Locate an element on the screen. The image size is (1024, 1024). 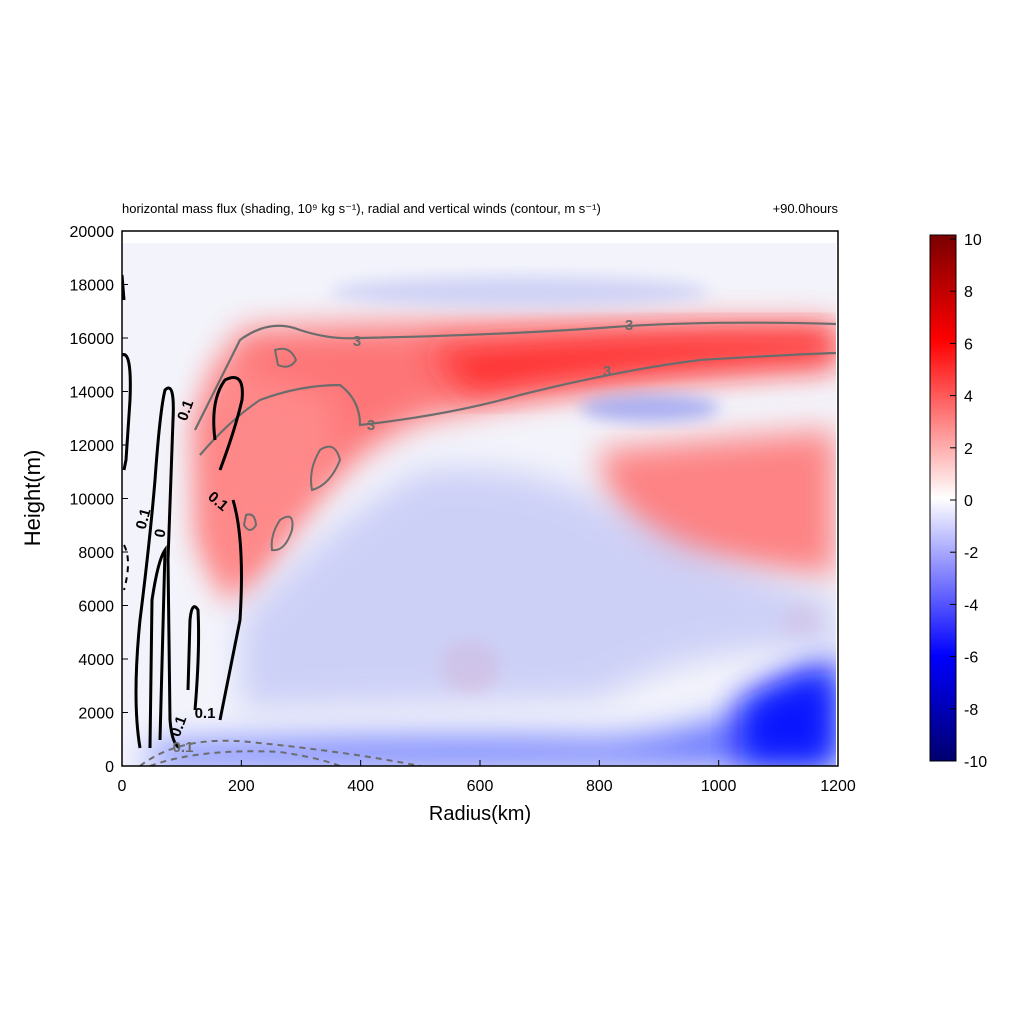
vertical-wind-contour-eye is located at coordinates (157, 568).